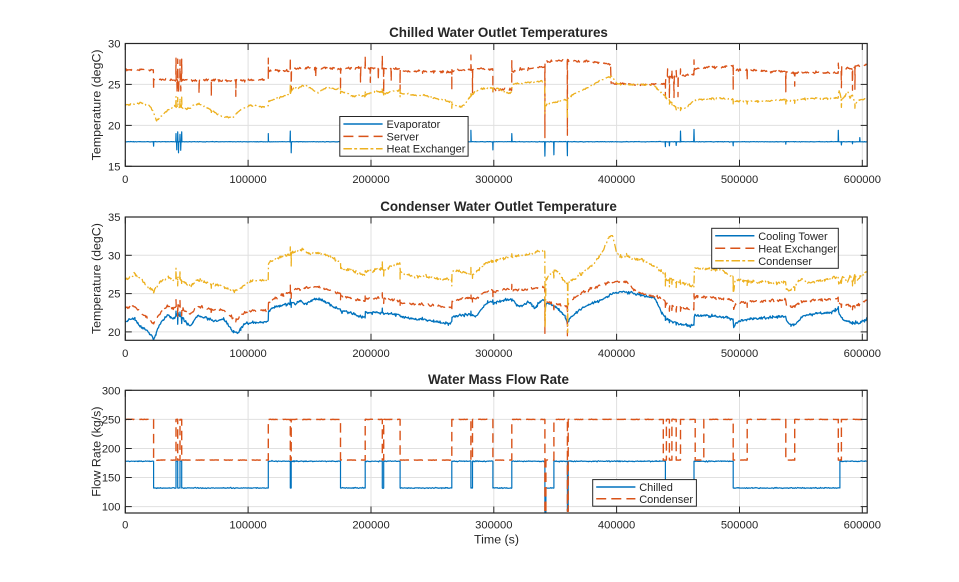 This screenshot has width=959, height=582. I want to click on svg-text: Server, so click(403, 137).